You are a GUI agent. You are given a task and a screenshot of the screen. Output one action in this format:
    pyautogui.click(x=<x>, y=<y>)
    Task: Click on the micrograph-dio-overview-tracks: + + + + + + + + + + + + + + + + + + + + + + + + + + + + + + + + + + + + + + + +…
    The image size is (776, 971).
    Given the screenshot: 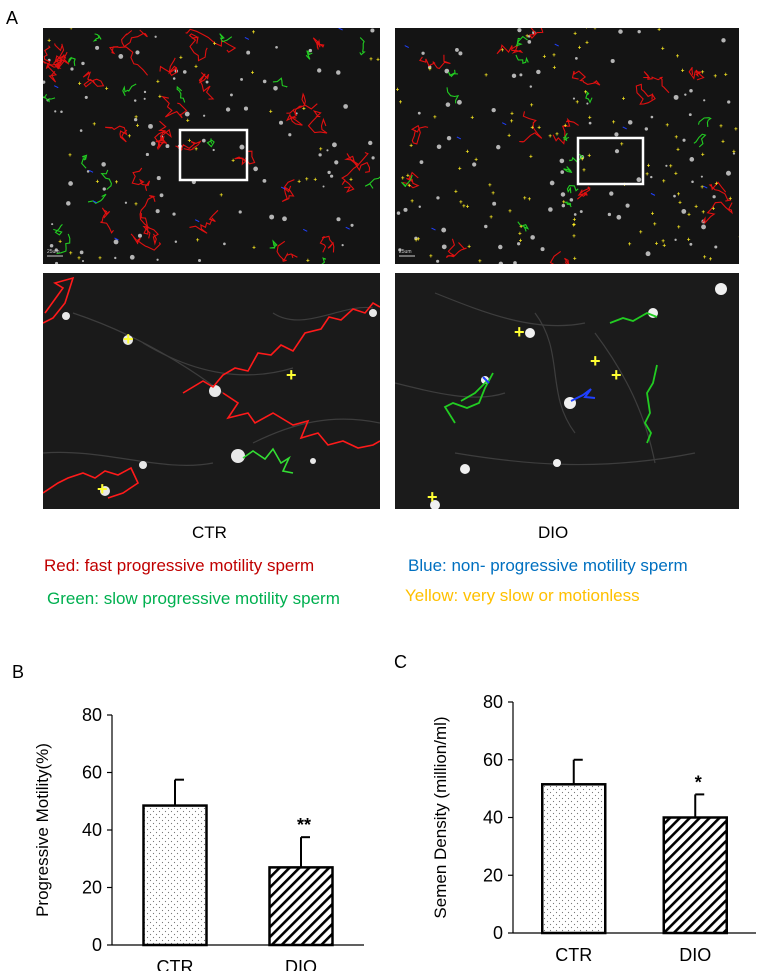 What is the action you would take?
    pyautogui.click(x=567, y=146)
    